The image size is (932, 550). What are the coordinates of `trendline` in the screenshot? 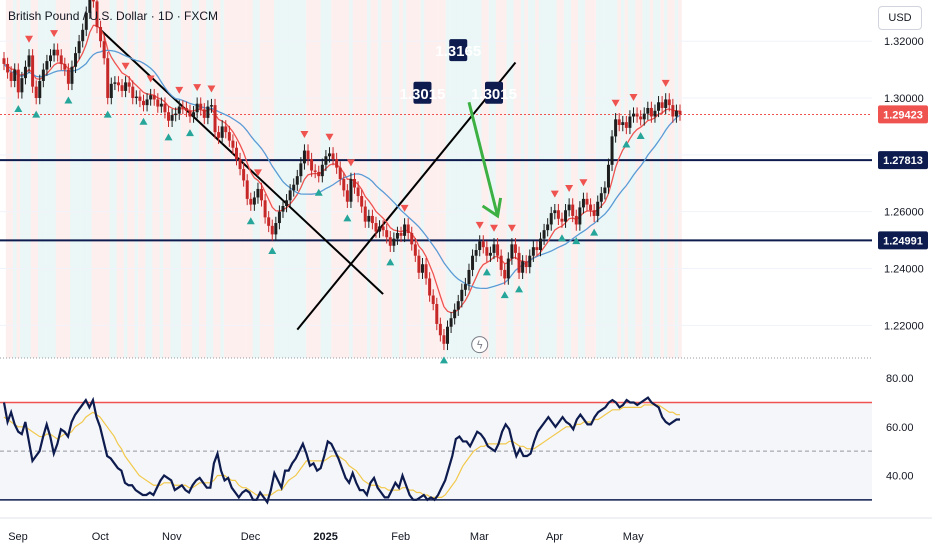 It's located at (241, 162).